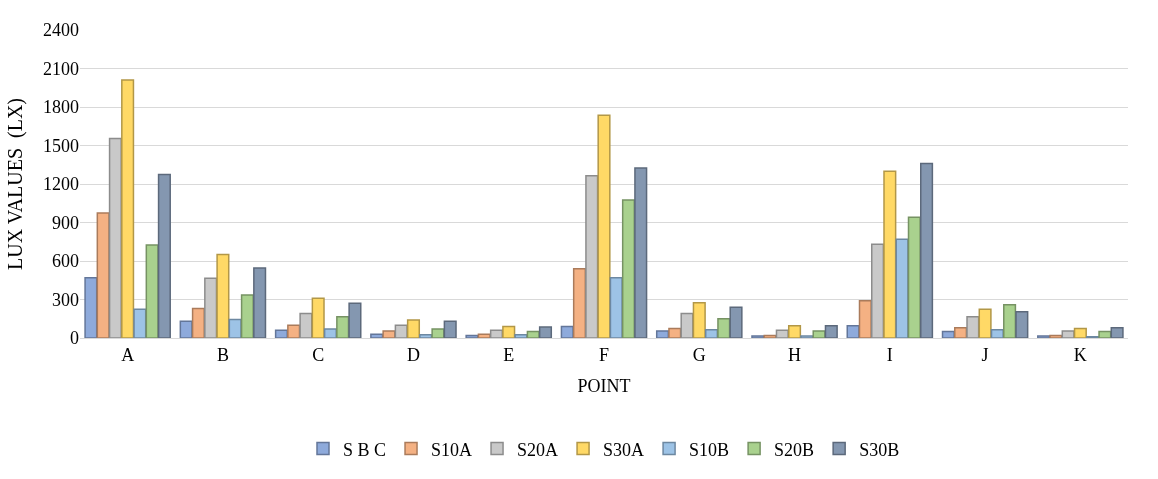  What do you see at coordinates (65, 261) in the screenshot?
I see `y-tick-label: 600` at bounding box center [65, 261].